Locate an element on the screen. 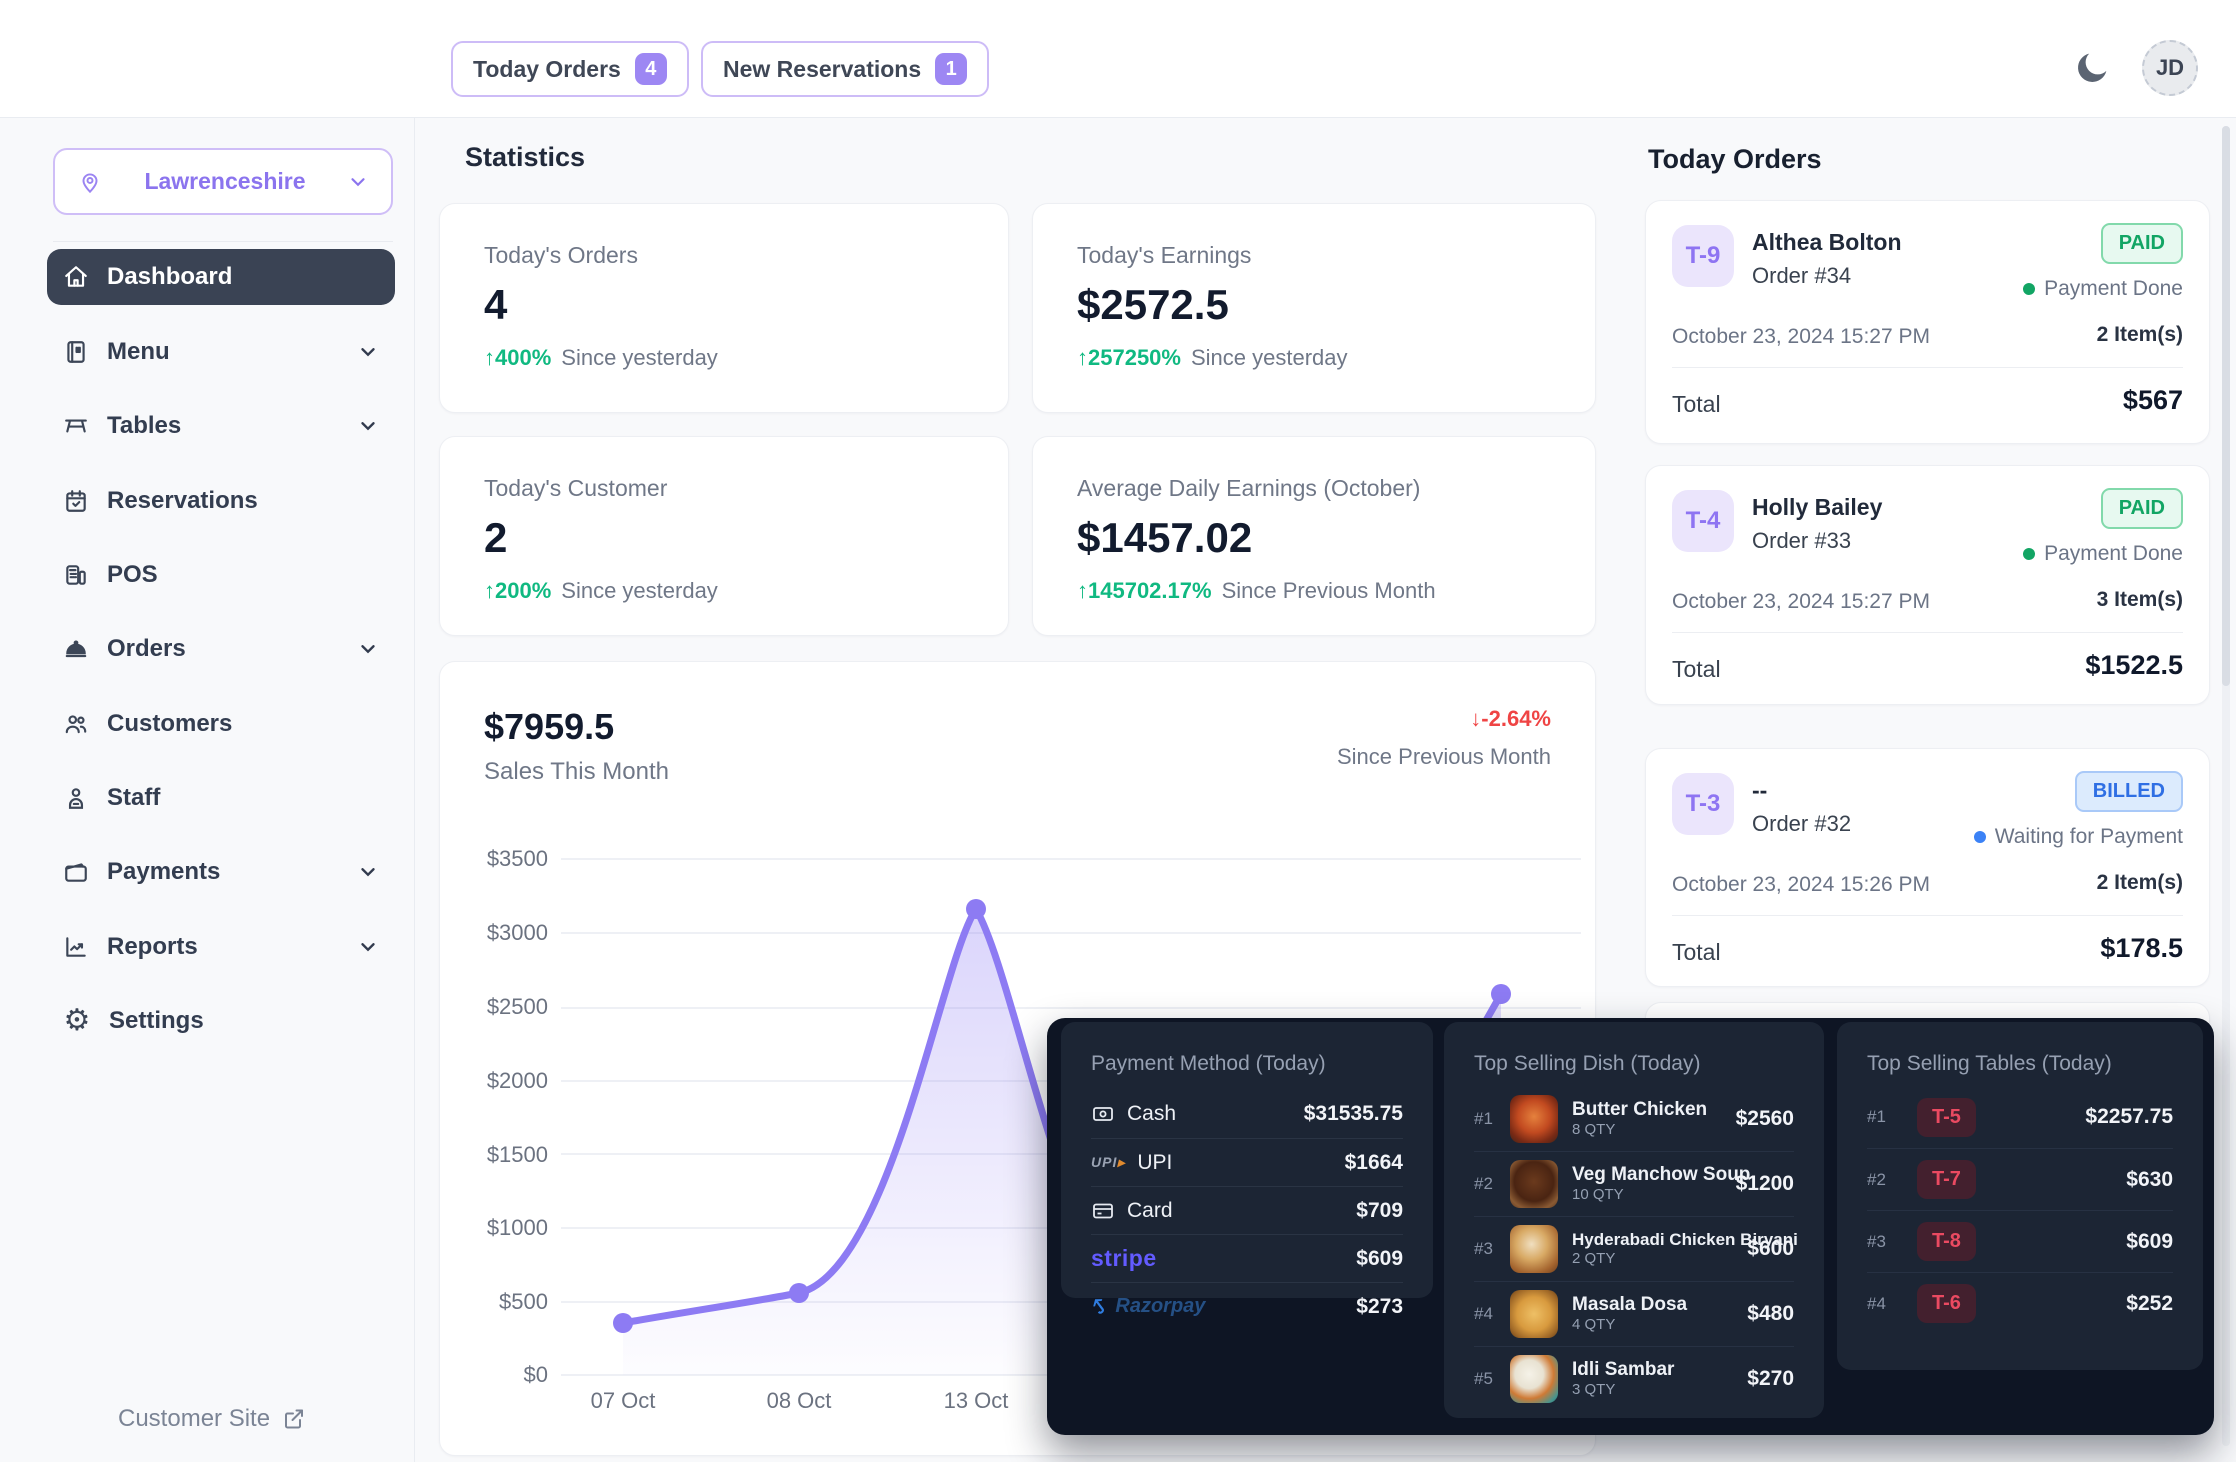 This screenshot has height=1462, width=2236. avatar-initials: JD is located at coordinates (2170, 67).